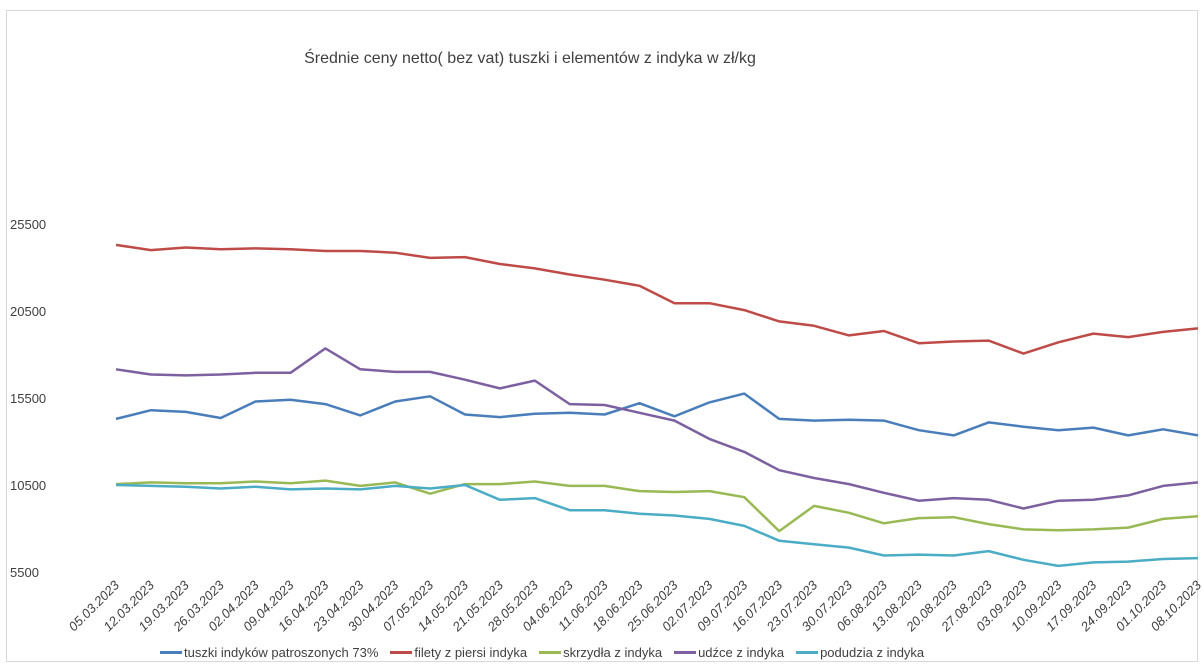 This screenshot has height=668, width=1203. Describe the element at coordinates (28, 311) in the screenshot. I see `y-tick-label: 20500` at that location.